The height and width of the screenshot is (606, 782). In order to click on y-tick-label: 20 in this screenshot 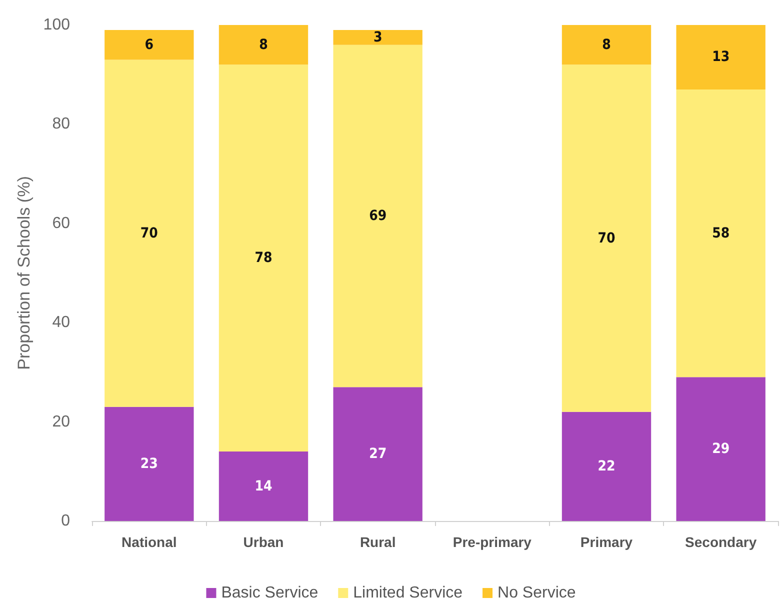, I will do `click(61, 421)`.